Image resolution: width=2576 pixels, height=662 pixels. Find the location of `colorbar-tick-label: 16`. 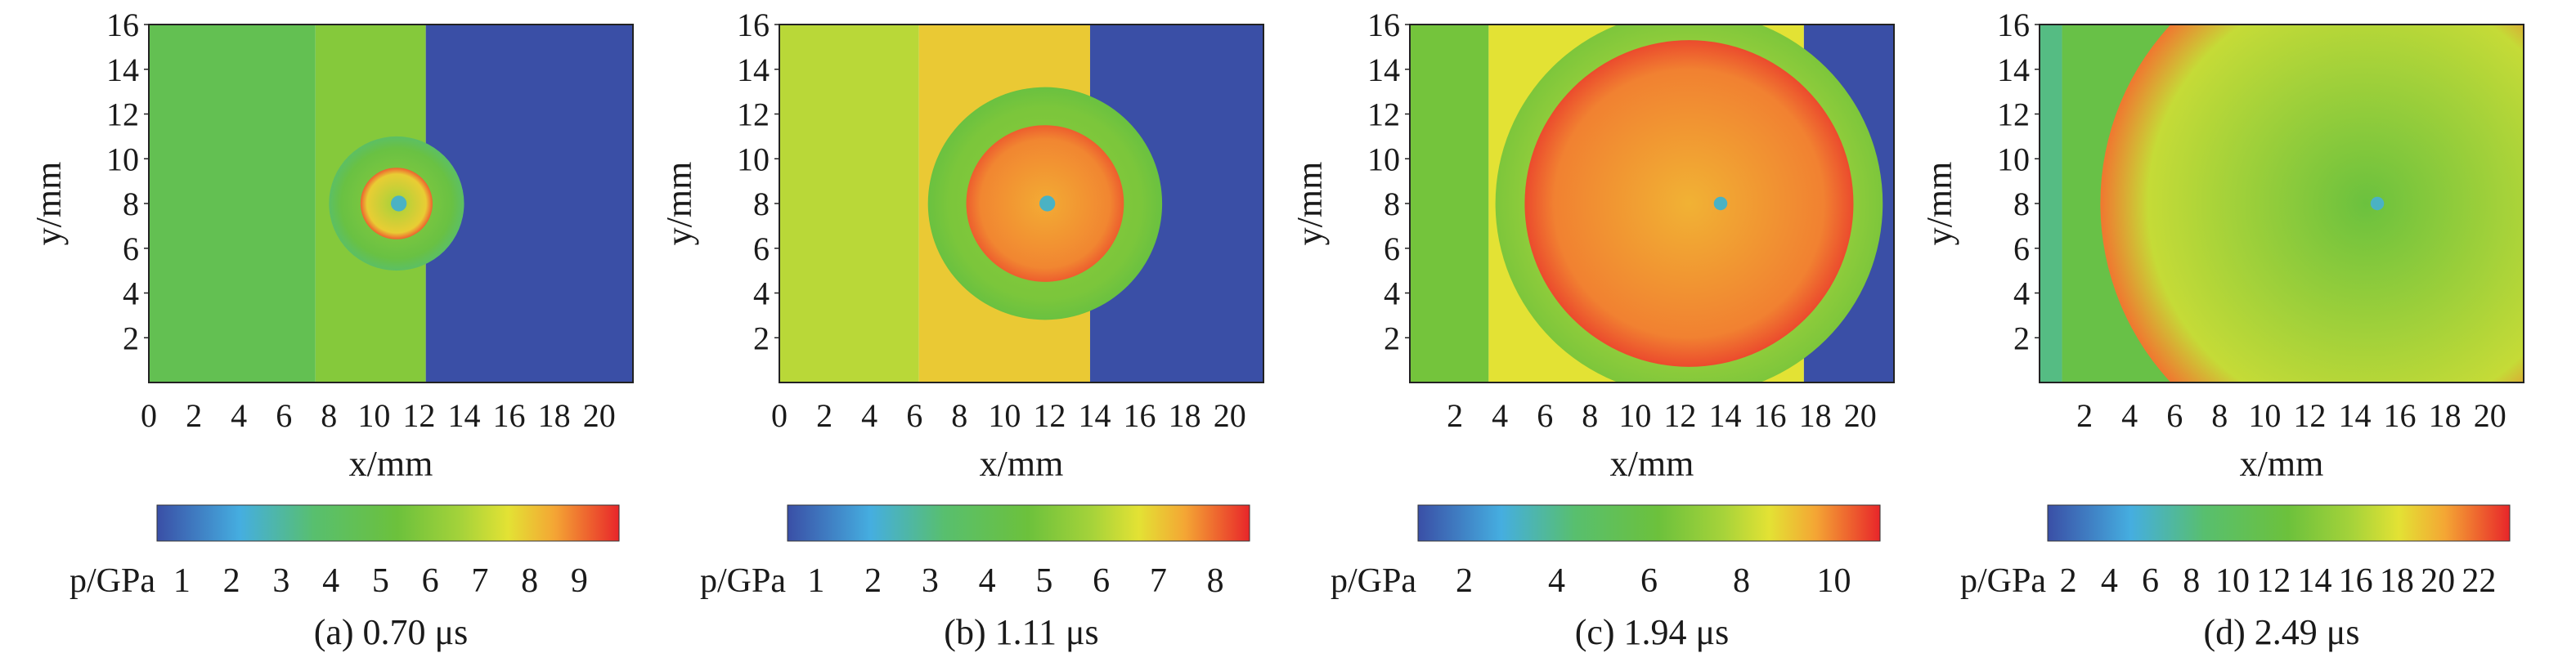

colorbar-tick-label: 16 is located at coordinates (2356, 581).